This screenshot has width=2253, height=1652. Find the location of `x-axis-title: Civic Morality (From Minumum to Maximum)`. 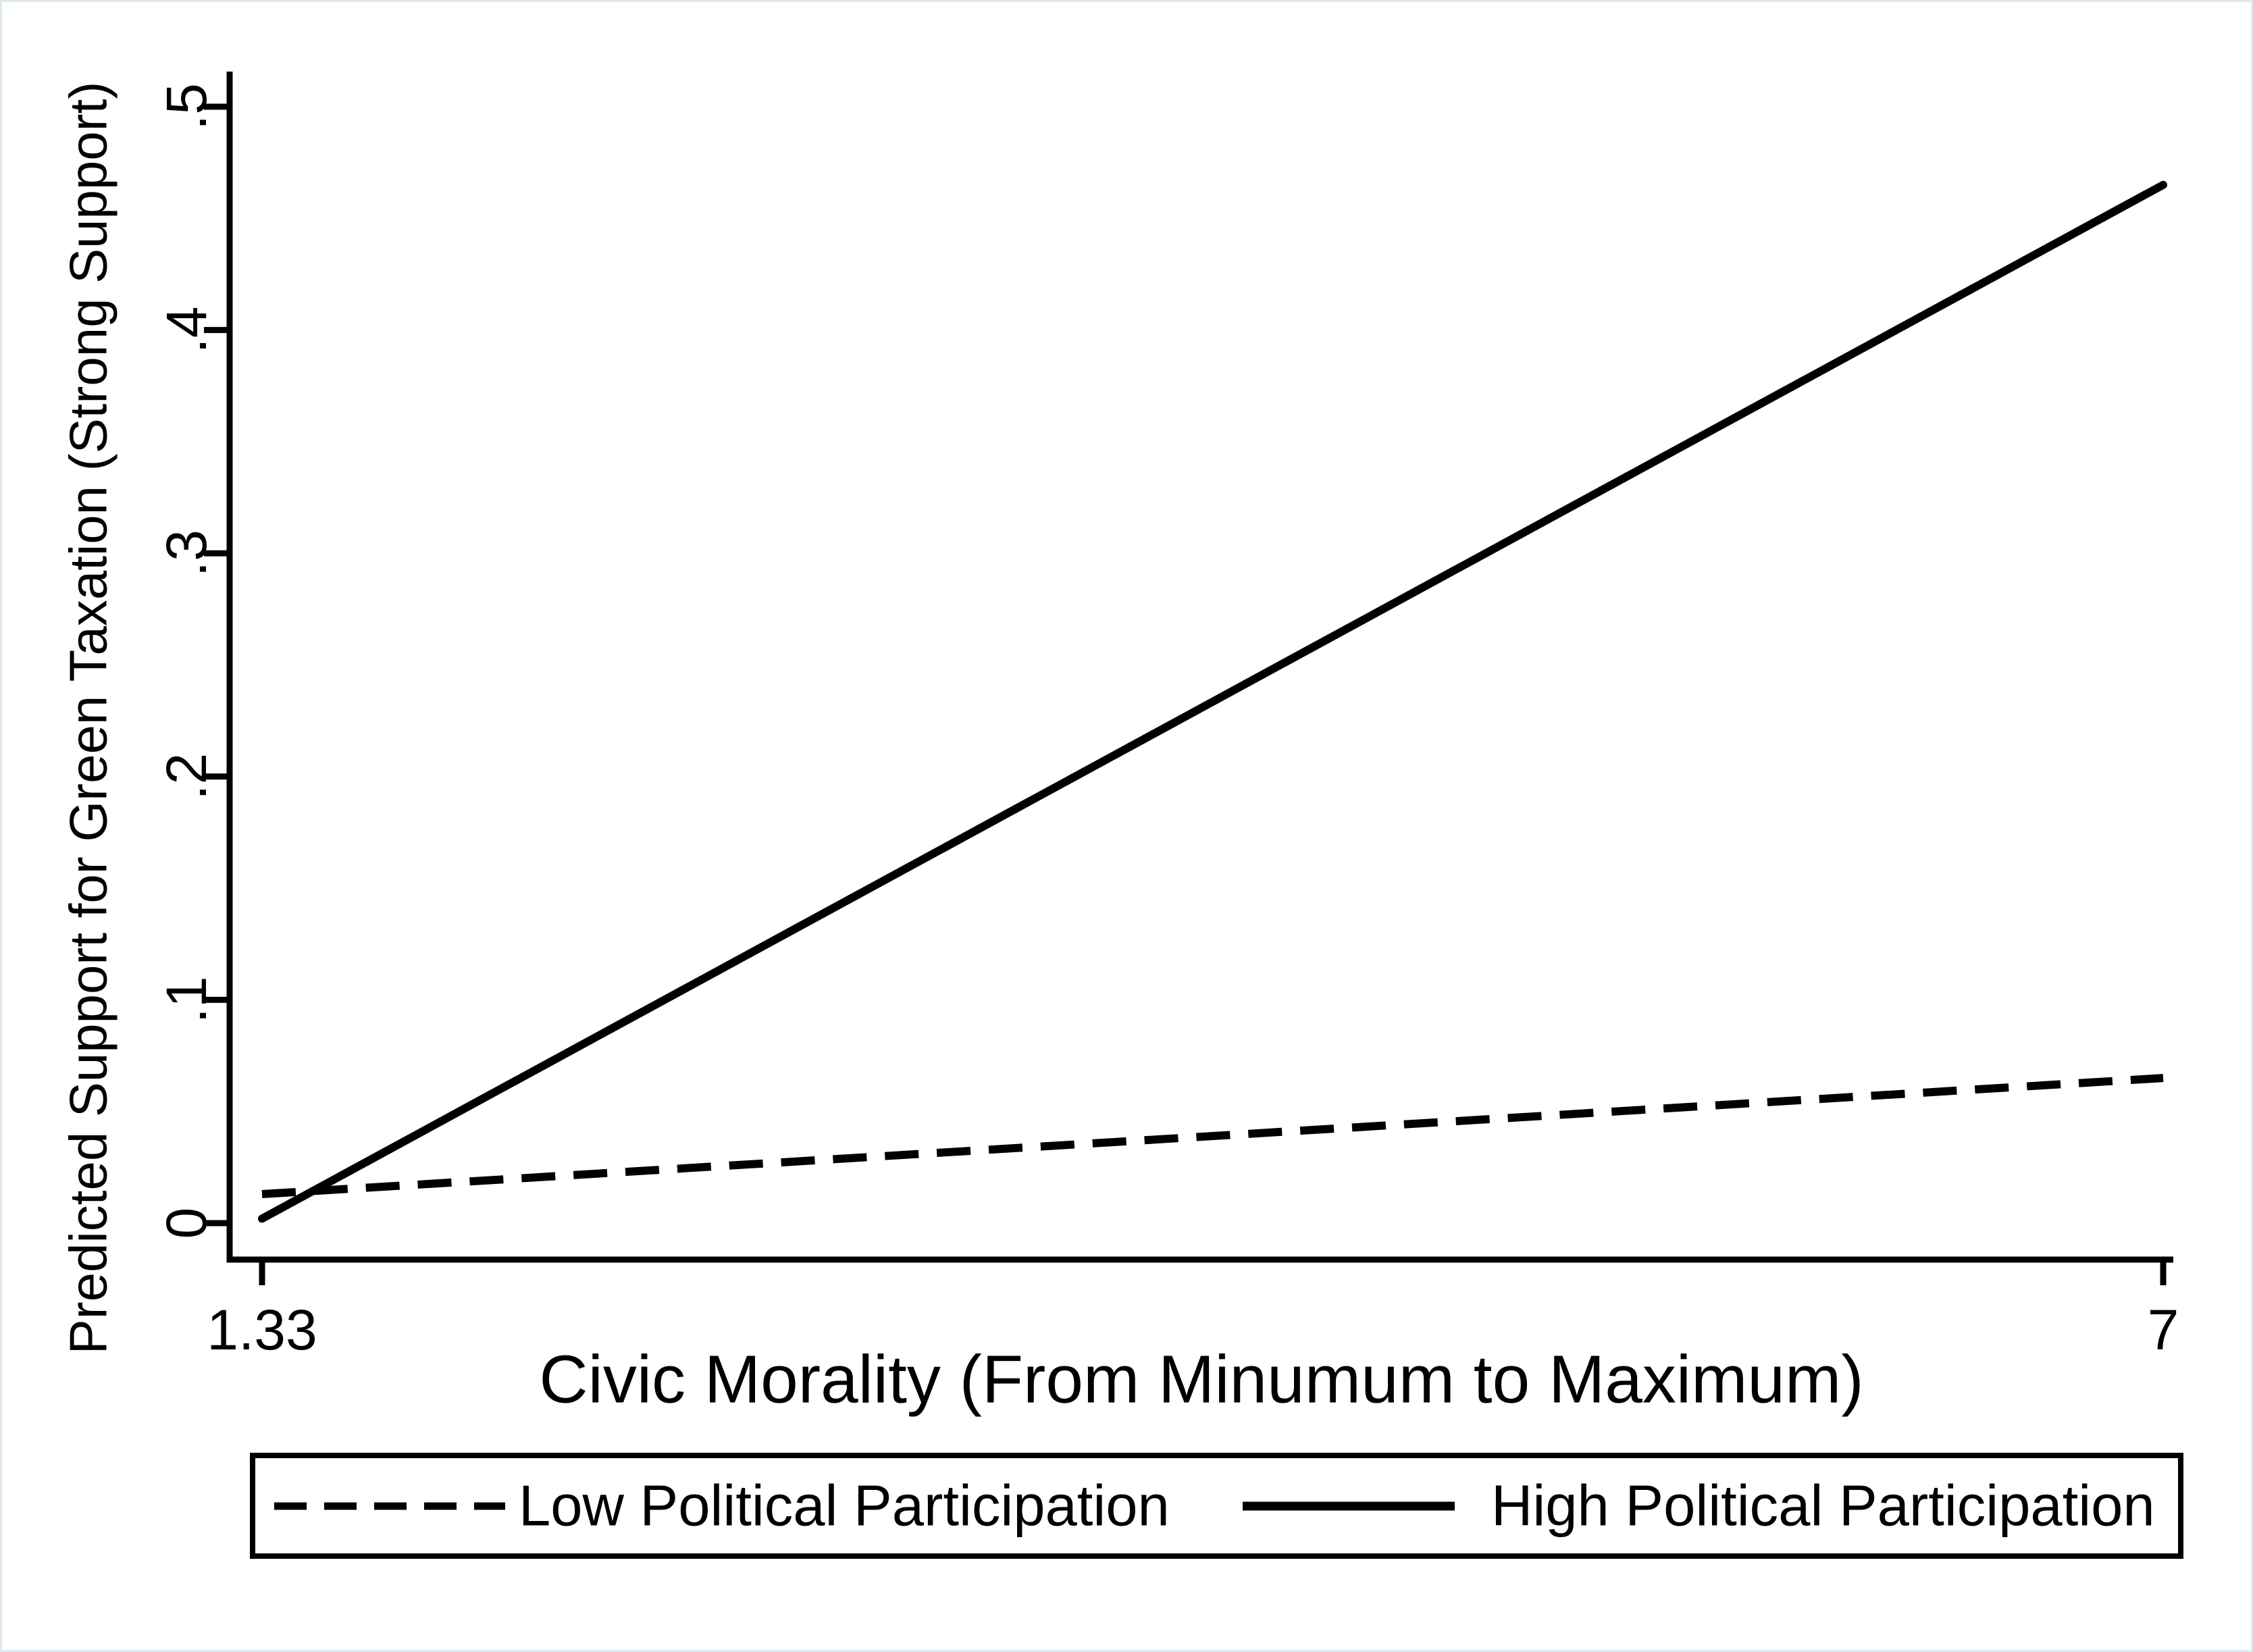

x-axis-title: Civic Morality (From Minumum to Maximum) is located at coordinates (1201, 1379).